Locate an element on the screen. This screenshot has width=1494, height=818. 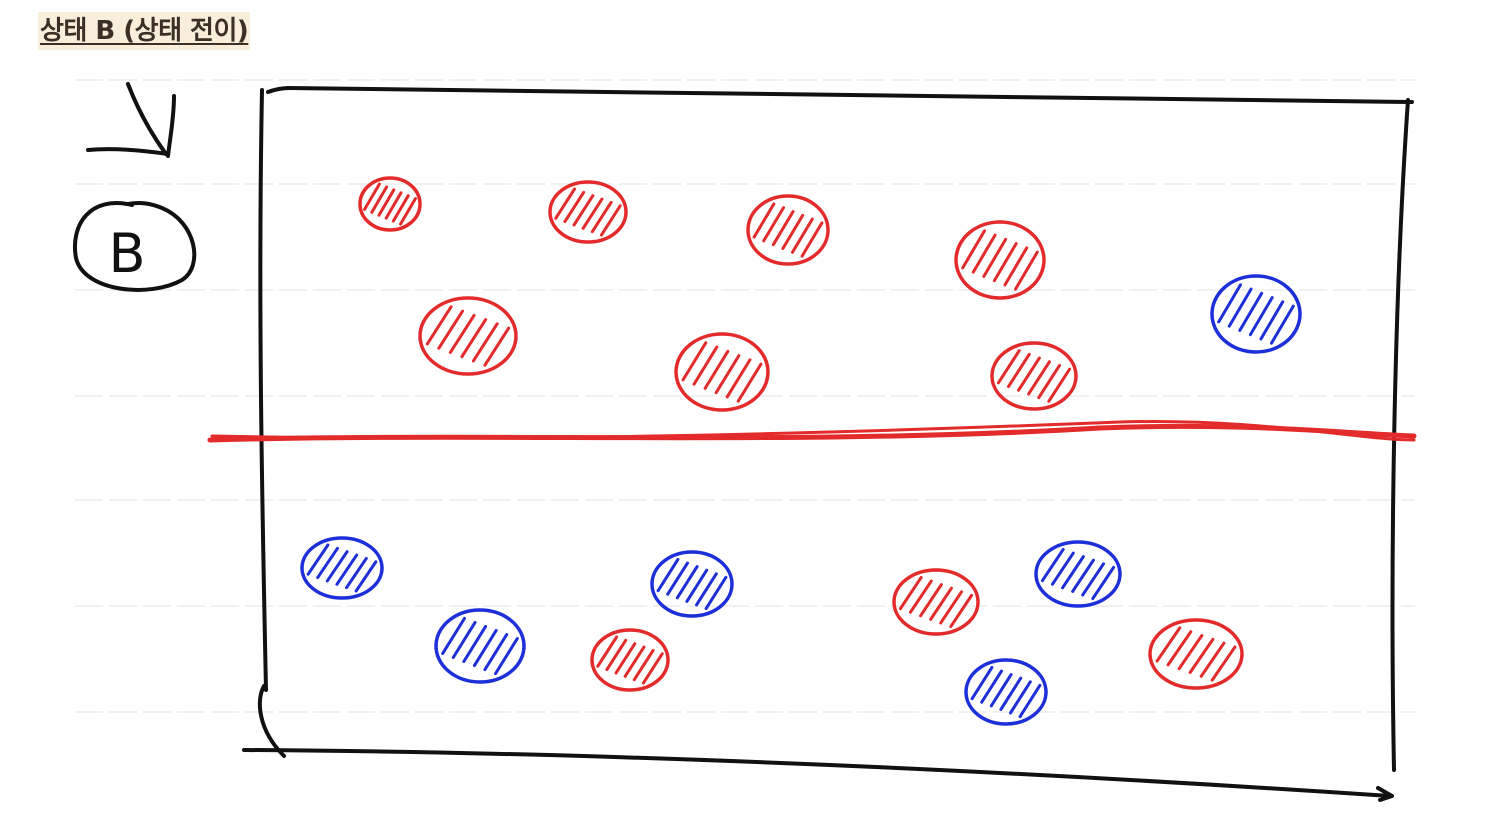
transition-arrow-icon is located at coordinates (131, 120).